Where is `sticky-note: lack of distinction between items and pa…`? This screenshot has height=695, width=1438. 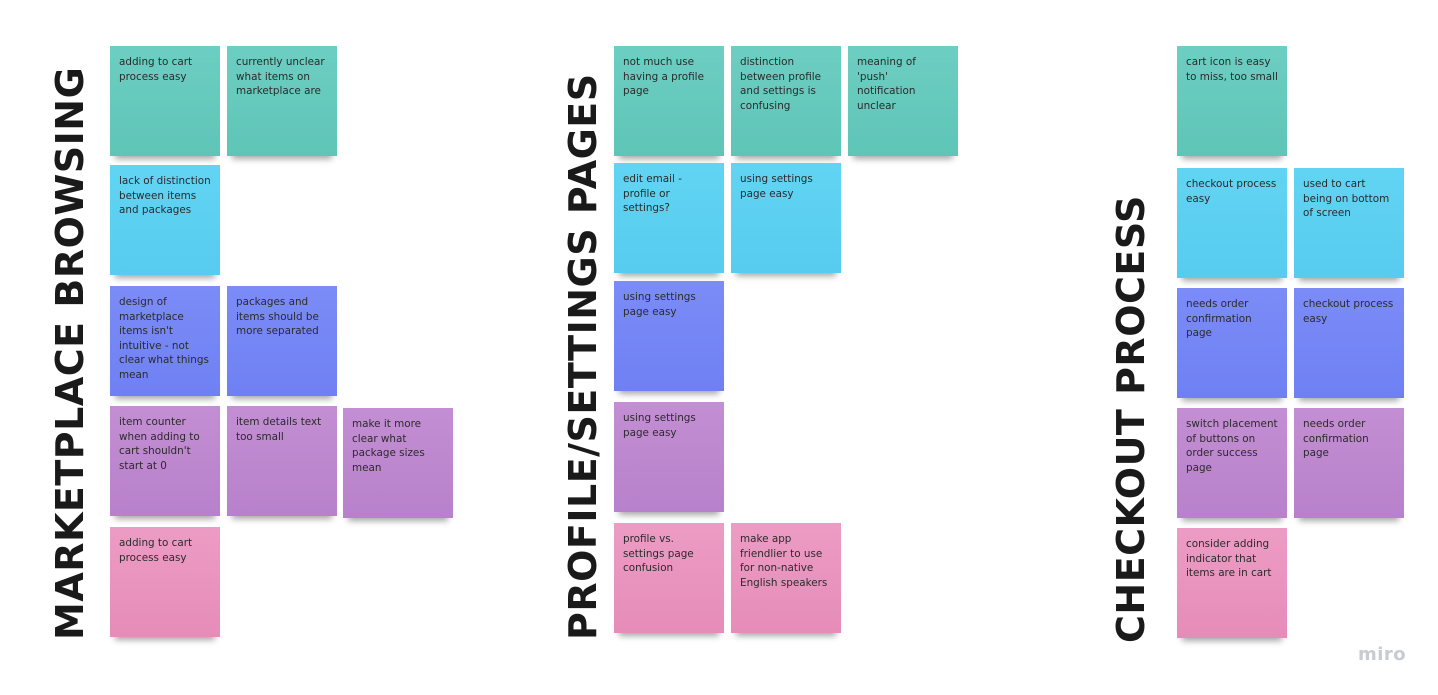
sticky-note: lack of distinction between items and pa… is located at coordinates (165, 220).